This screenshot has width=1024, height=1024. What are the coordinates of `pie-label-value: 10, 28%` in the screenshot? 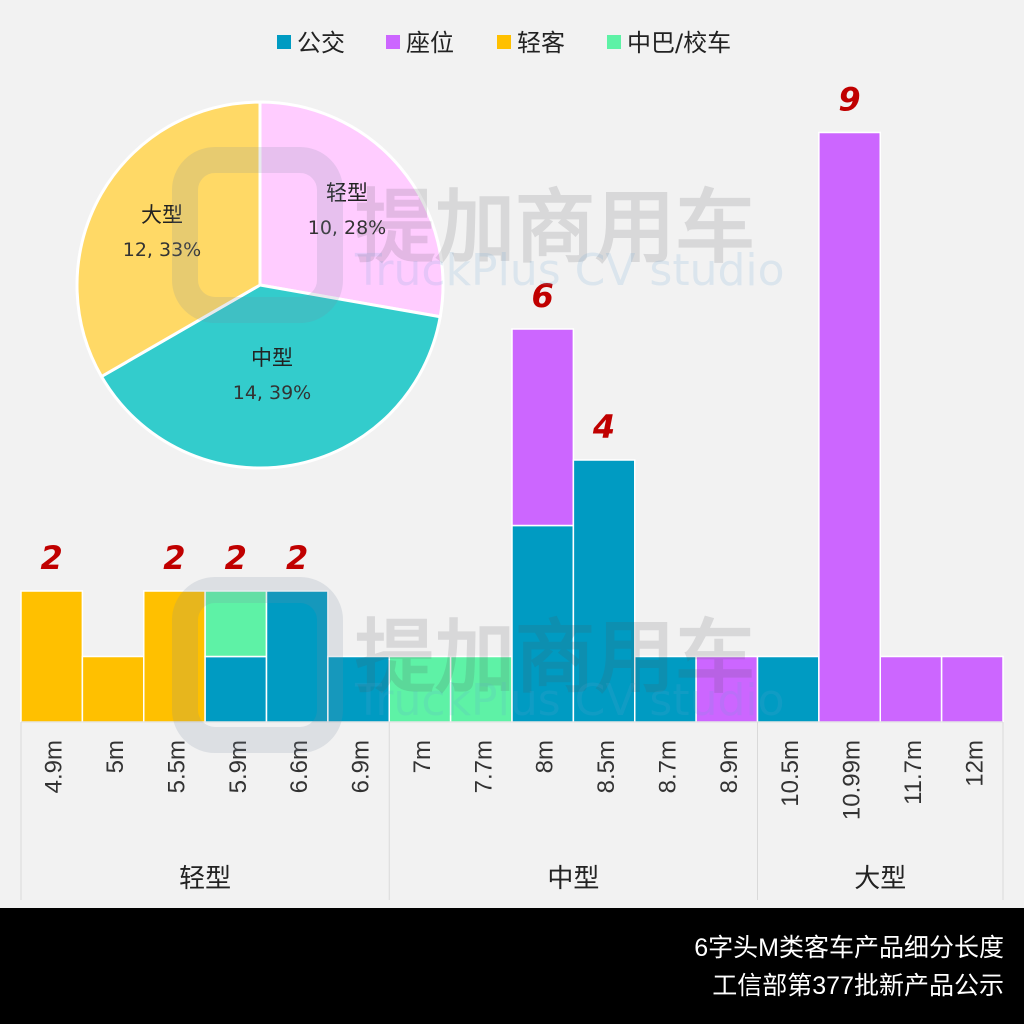 It's located at (347, 228).